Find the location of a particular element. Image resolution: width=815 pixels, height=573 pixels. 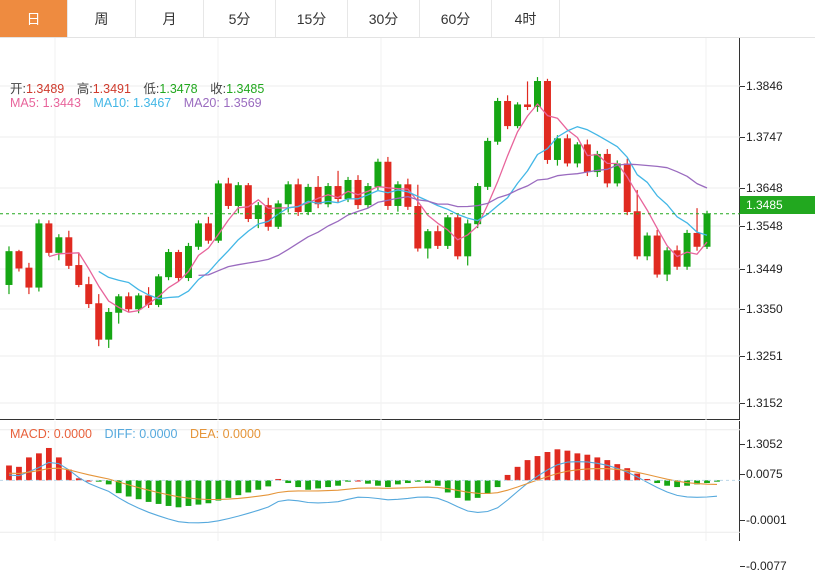

open-label: 开: is located at coordinates (18, 89).